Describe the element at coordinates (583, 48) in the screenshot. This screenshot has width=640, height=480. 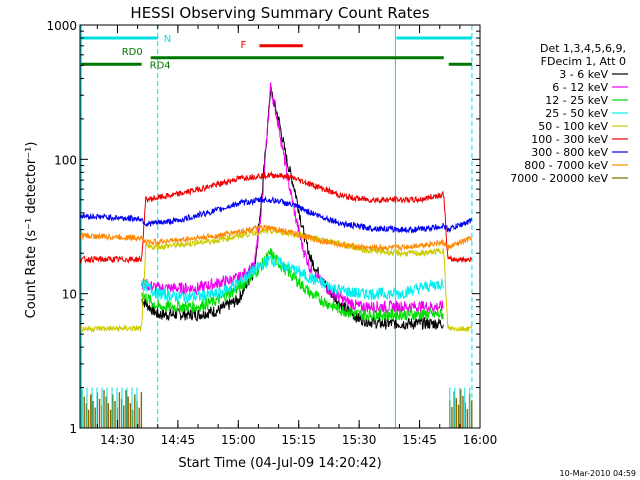
I see `legend-header-line-1: Det 1,3,4,5,6,9,` at that location.